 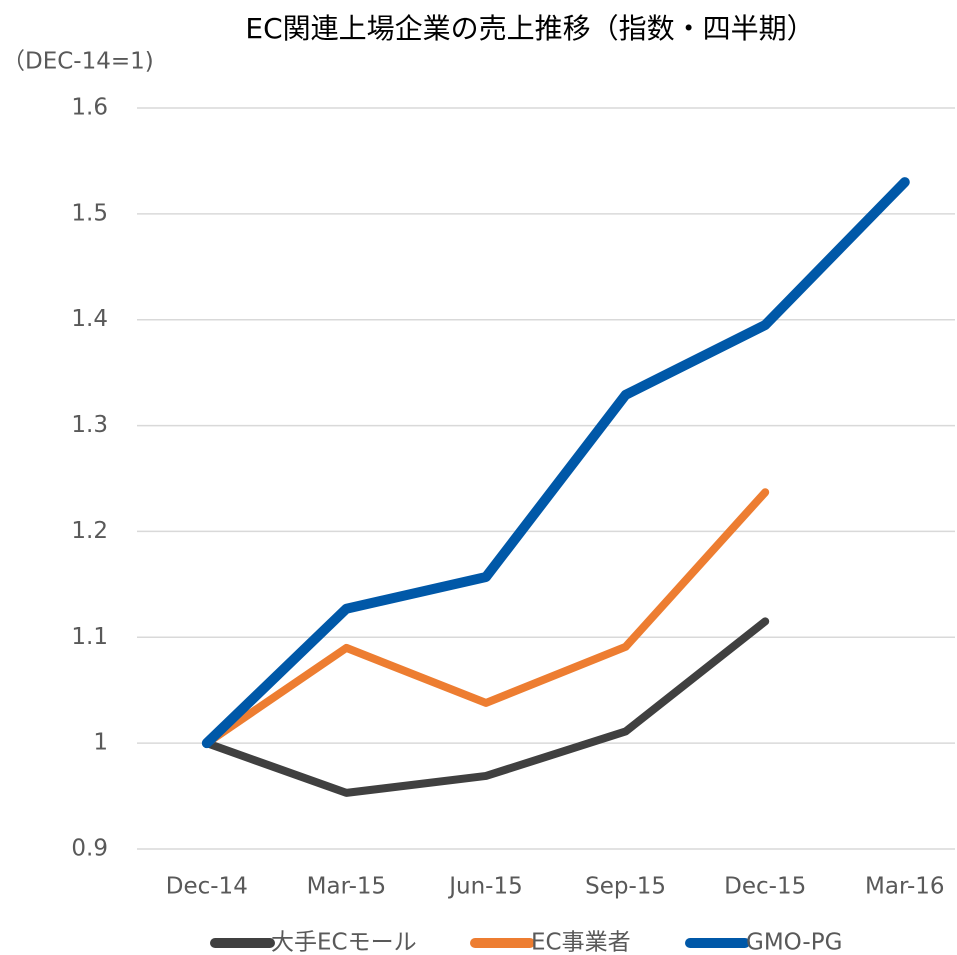 What do you see at coordinates (625, 887) in the screenshot?
I see `x-tick-label: Sep-15` at bounding box center [625, 887].